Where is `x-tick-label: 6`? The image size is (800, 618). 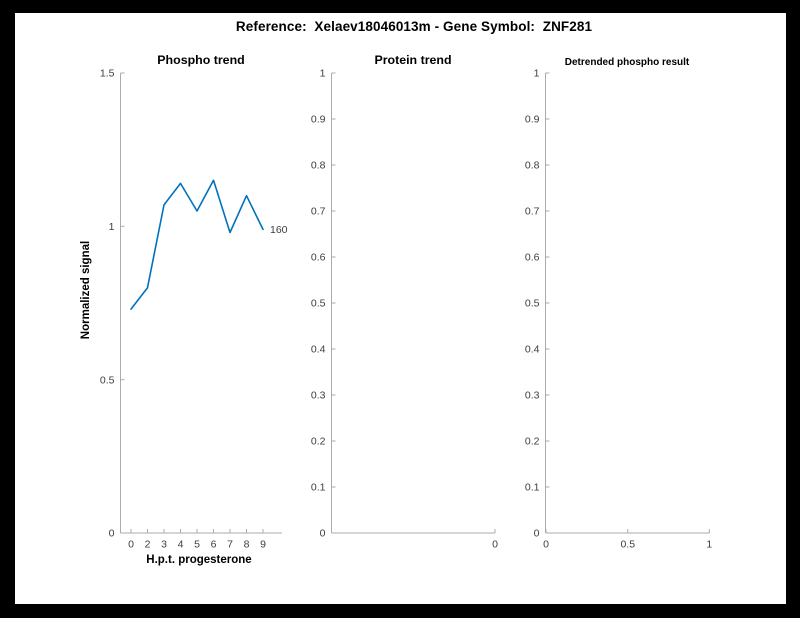 x-tick-label: 6 is located at coordinates (214, 545).